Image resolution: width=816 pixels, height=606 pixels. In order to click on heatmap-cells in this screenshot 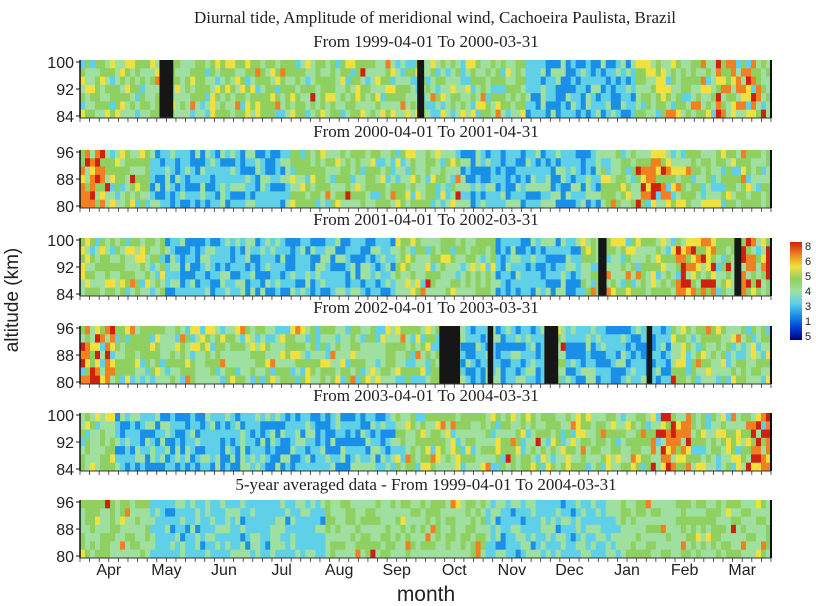, I will do `click(425, 529)`.